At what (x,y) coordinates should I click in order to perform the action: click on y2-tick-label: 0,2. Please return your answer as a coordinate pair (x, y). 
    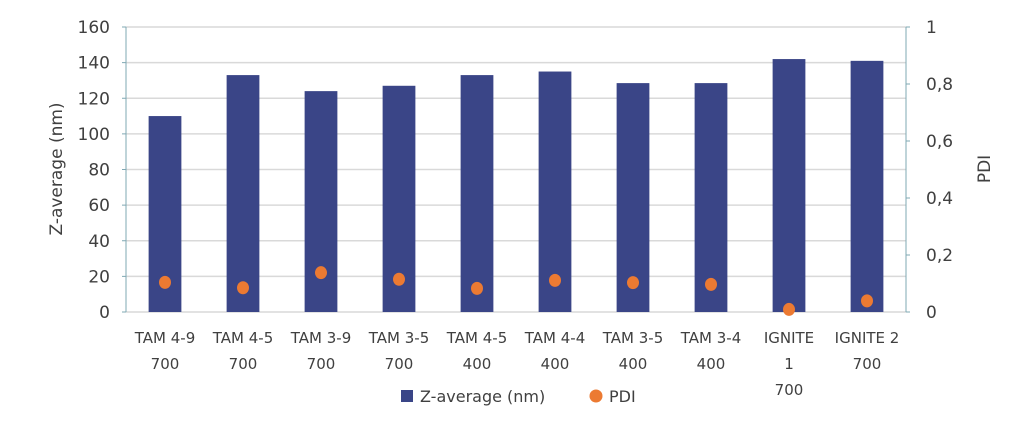
    Looking at the image, I should click on (939, 256).